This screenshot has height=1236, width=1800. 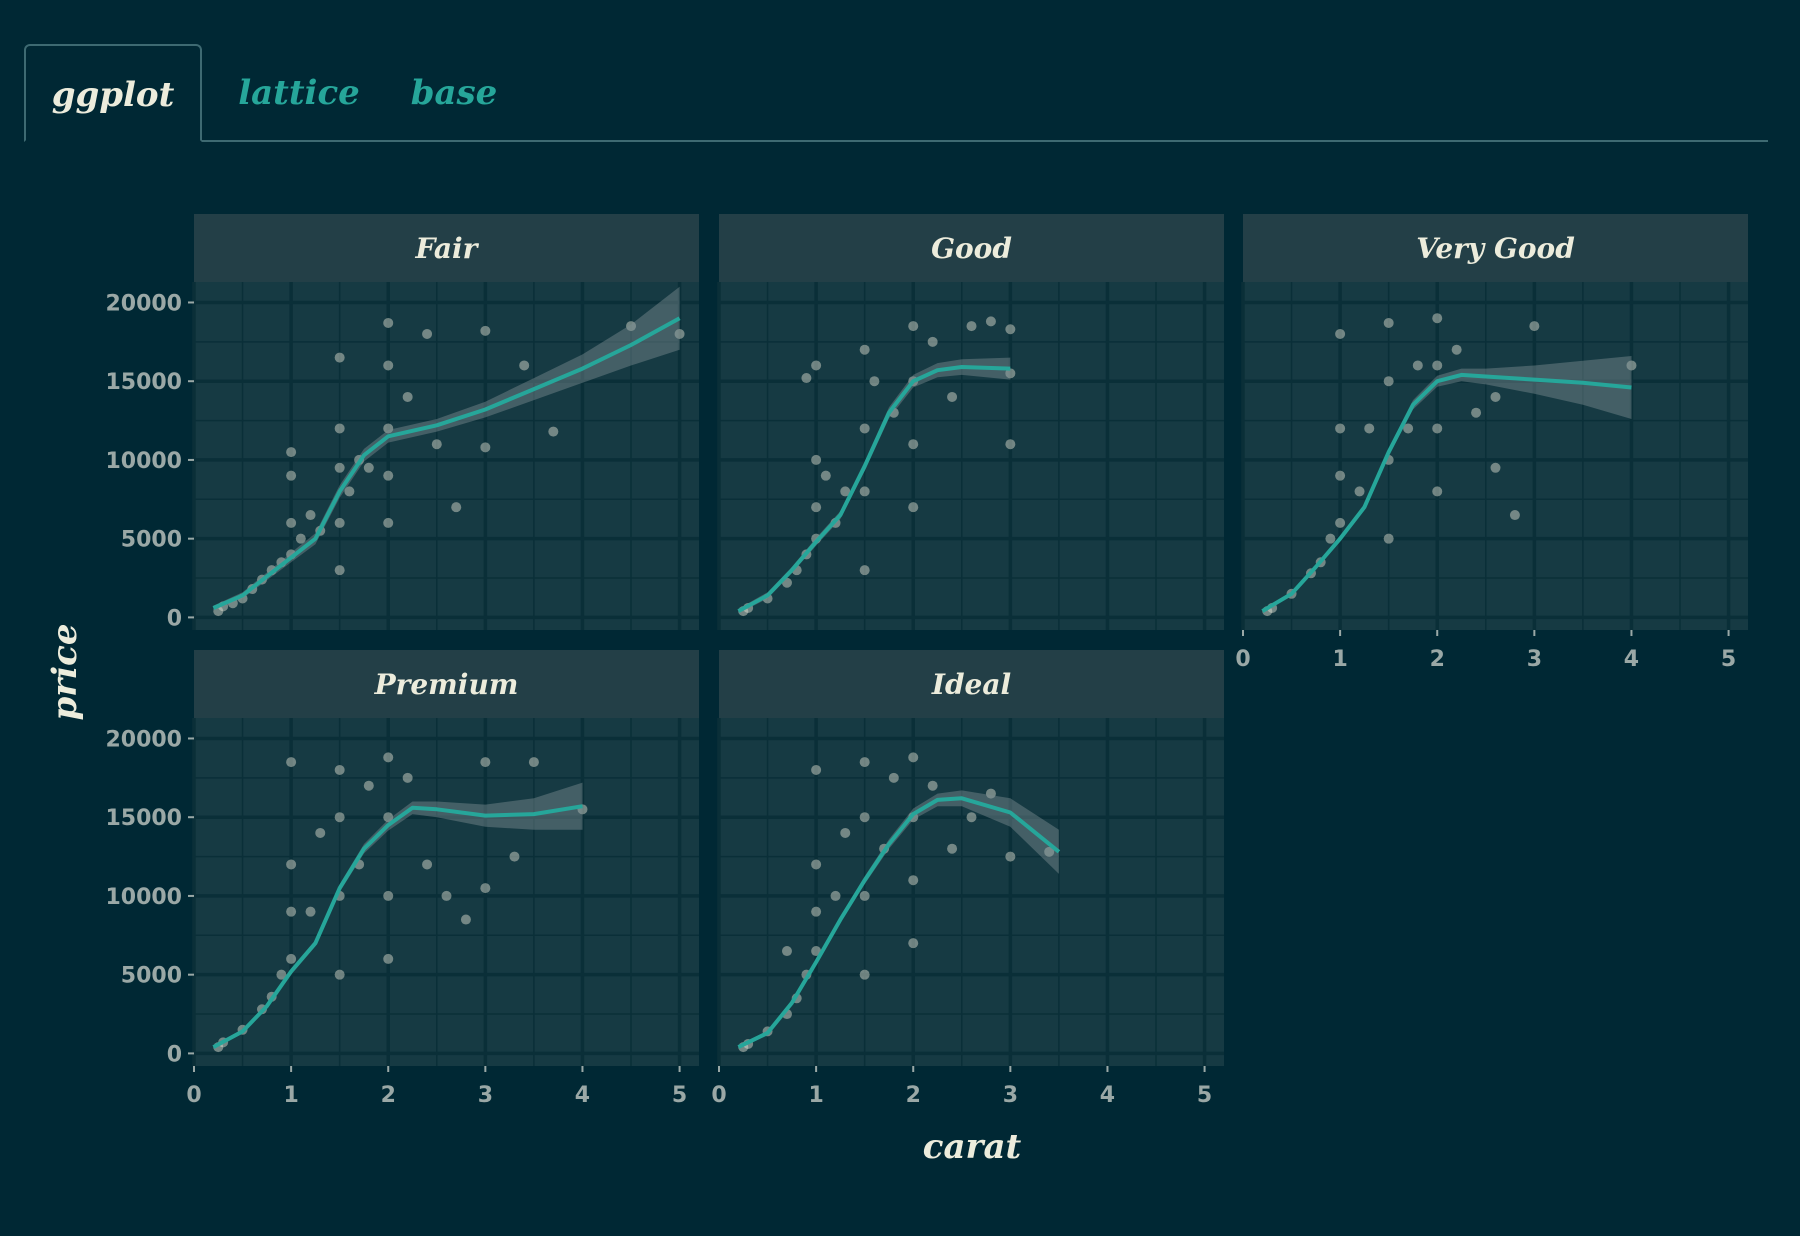 I want to click on y-tick-label: 10000, so click(x=143, y=897).